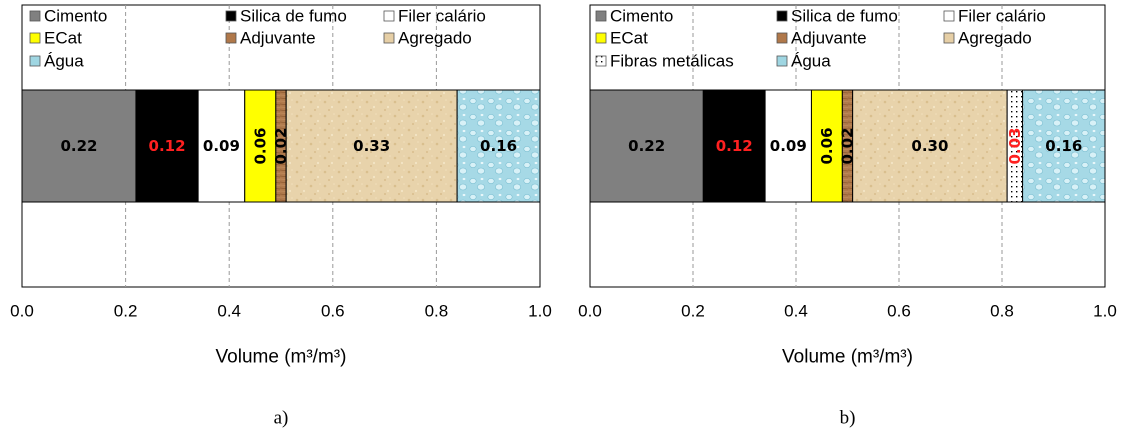 This screenshot has width=1125, height=432. What do you see at coordinates (848, 418) in the screenshot?
I see `panel-caption: b)` at bounding box center [848, 418].